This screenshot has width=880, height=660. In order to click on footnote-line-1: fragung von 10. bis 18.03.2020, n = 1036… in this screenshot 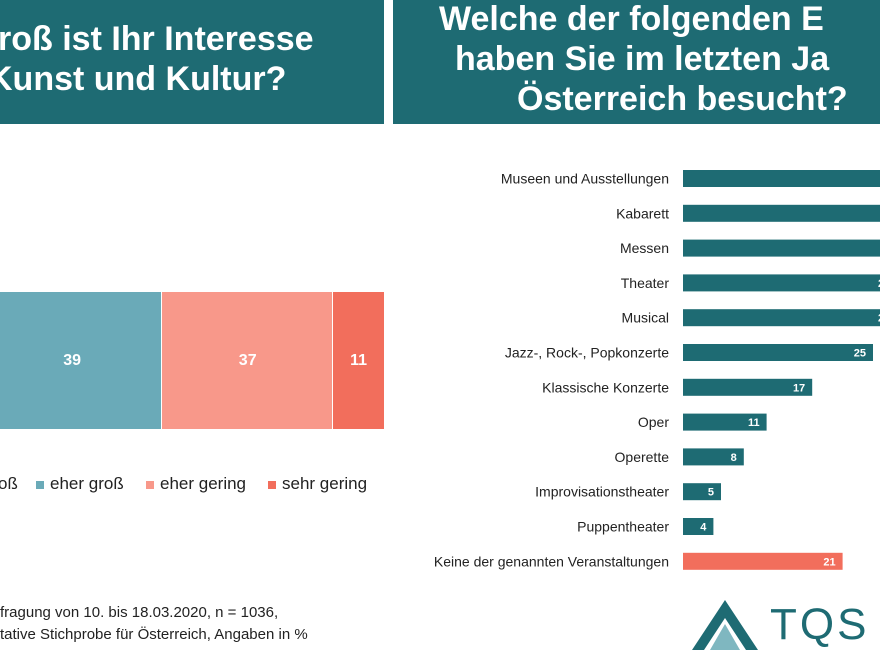, I will do `click(139, 612)`.